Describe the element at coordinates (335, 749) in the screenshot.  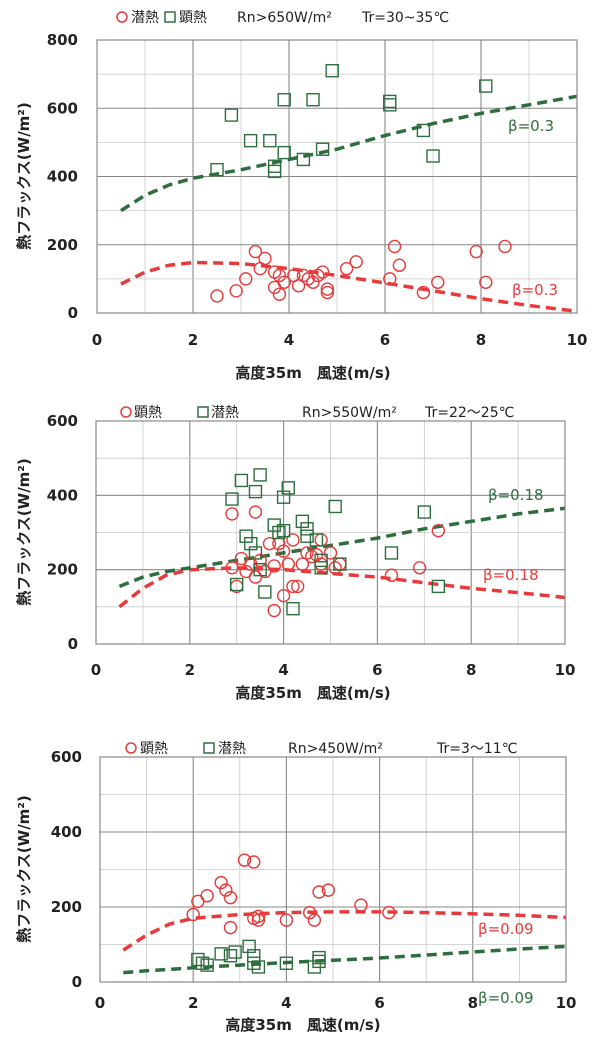
I see `condition-rn: Rn>450W/m²` at that location.